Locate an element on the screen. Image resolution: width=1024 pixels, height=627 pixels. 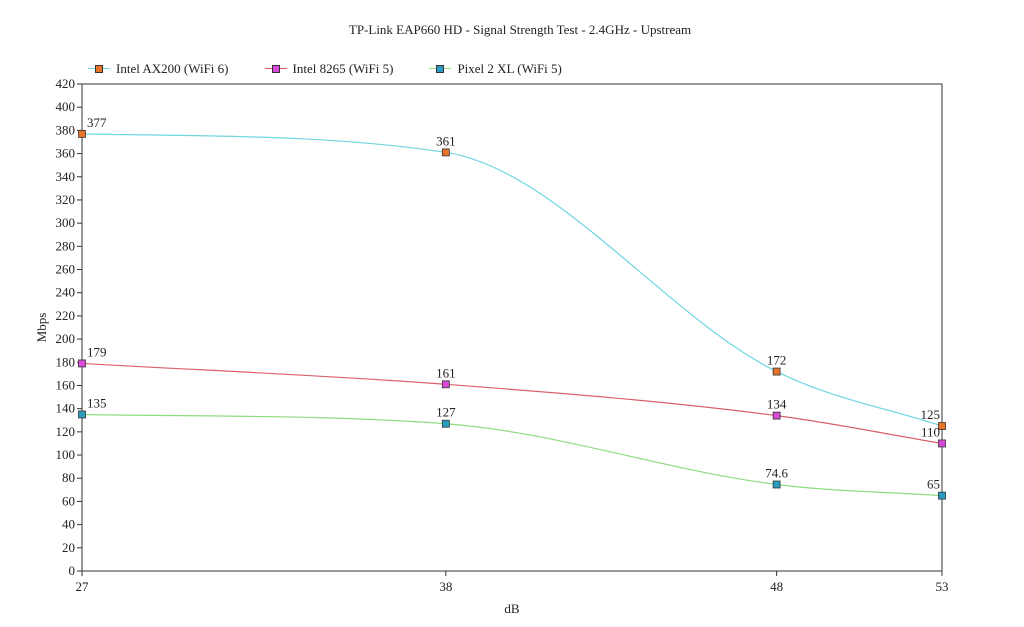
y-tick-label: 320 is located at coordinates (66, 199).